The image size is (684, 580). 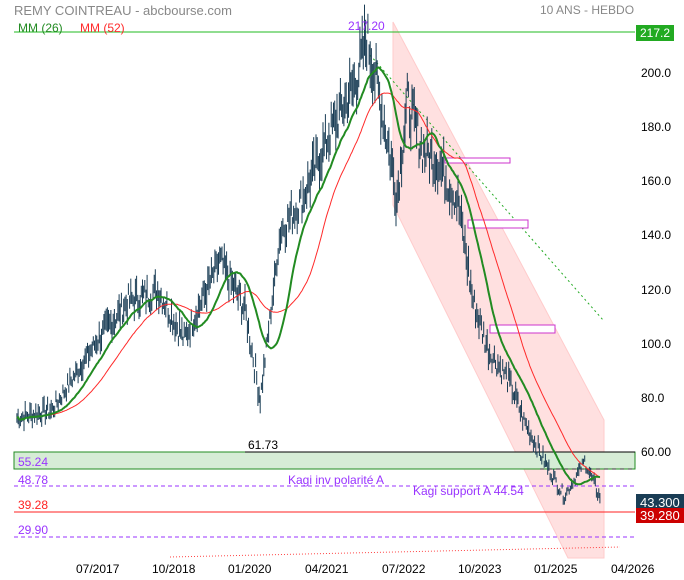 I want to click on legend-ma26: MM (26), so click(x=40, y=28).